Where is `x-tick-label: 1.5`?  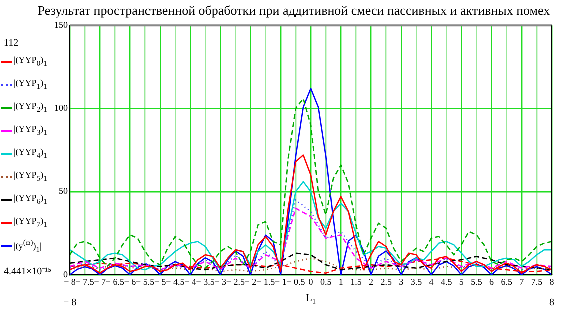 x-tick-label: 1.5 is located at coordinates (356, 281).